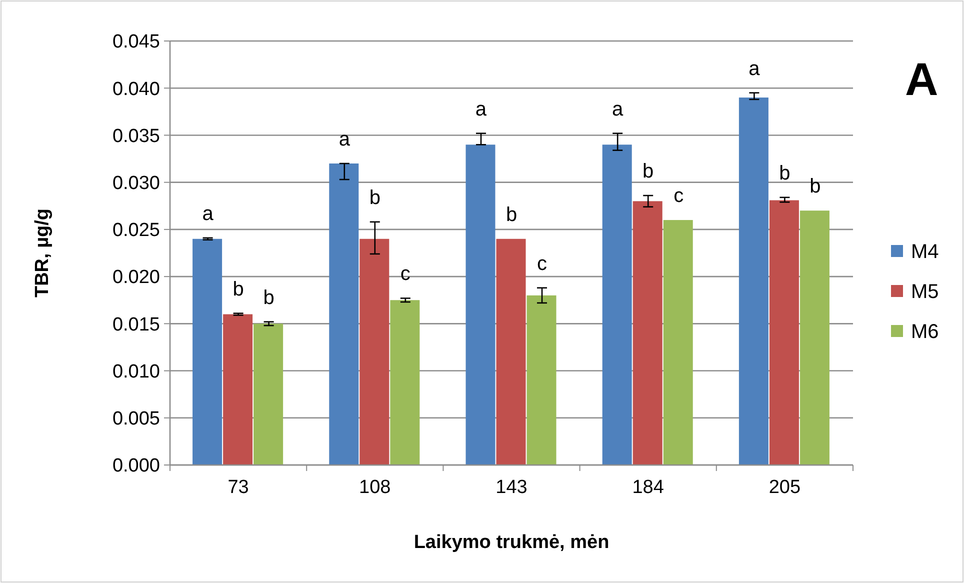  What do you see at coordinates (648, 487) in the screenshot?
I see `x-tick-label: 184` at bounding box center [648, 487].